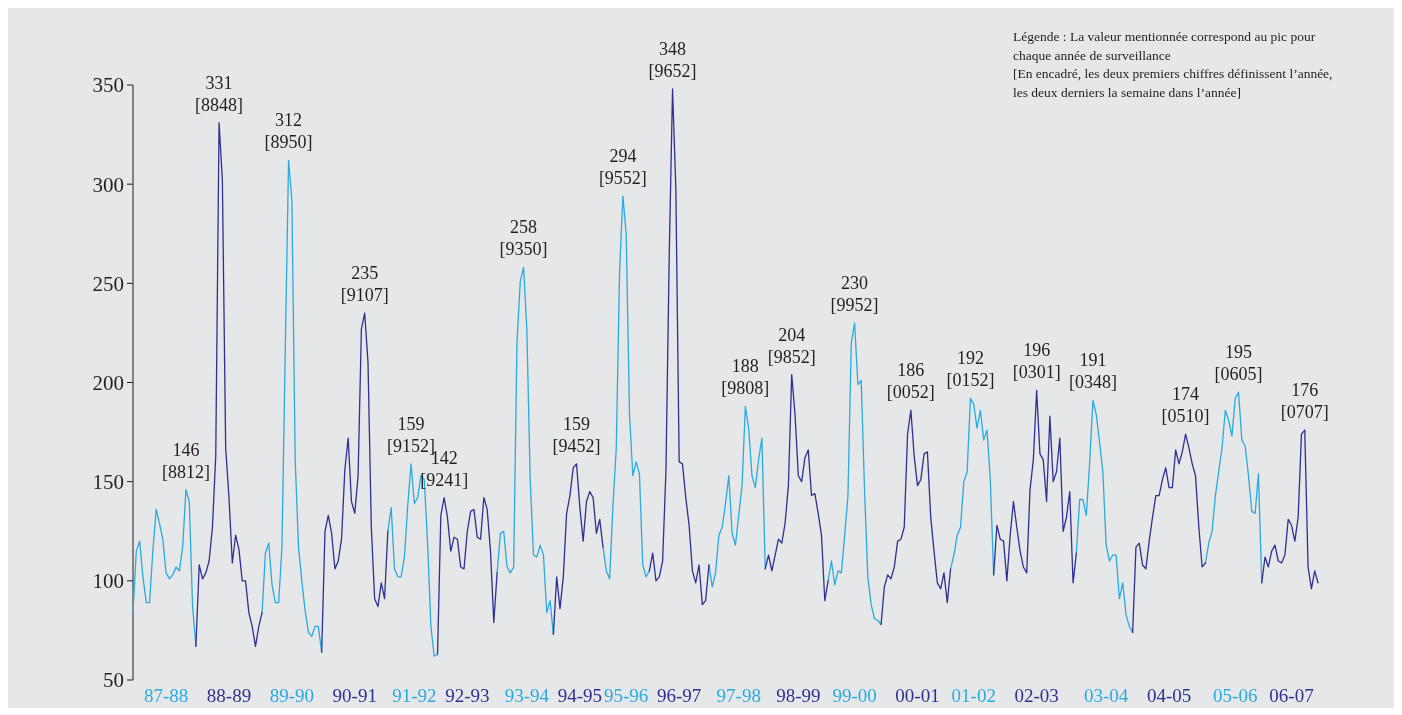 The height and width of the screenshot is (715, 1402). Describe the element at coordinates (523, 238) in the screenshot. I see `data-label: 258 [9350]` at that location.